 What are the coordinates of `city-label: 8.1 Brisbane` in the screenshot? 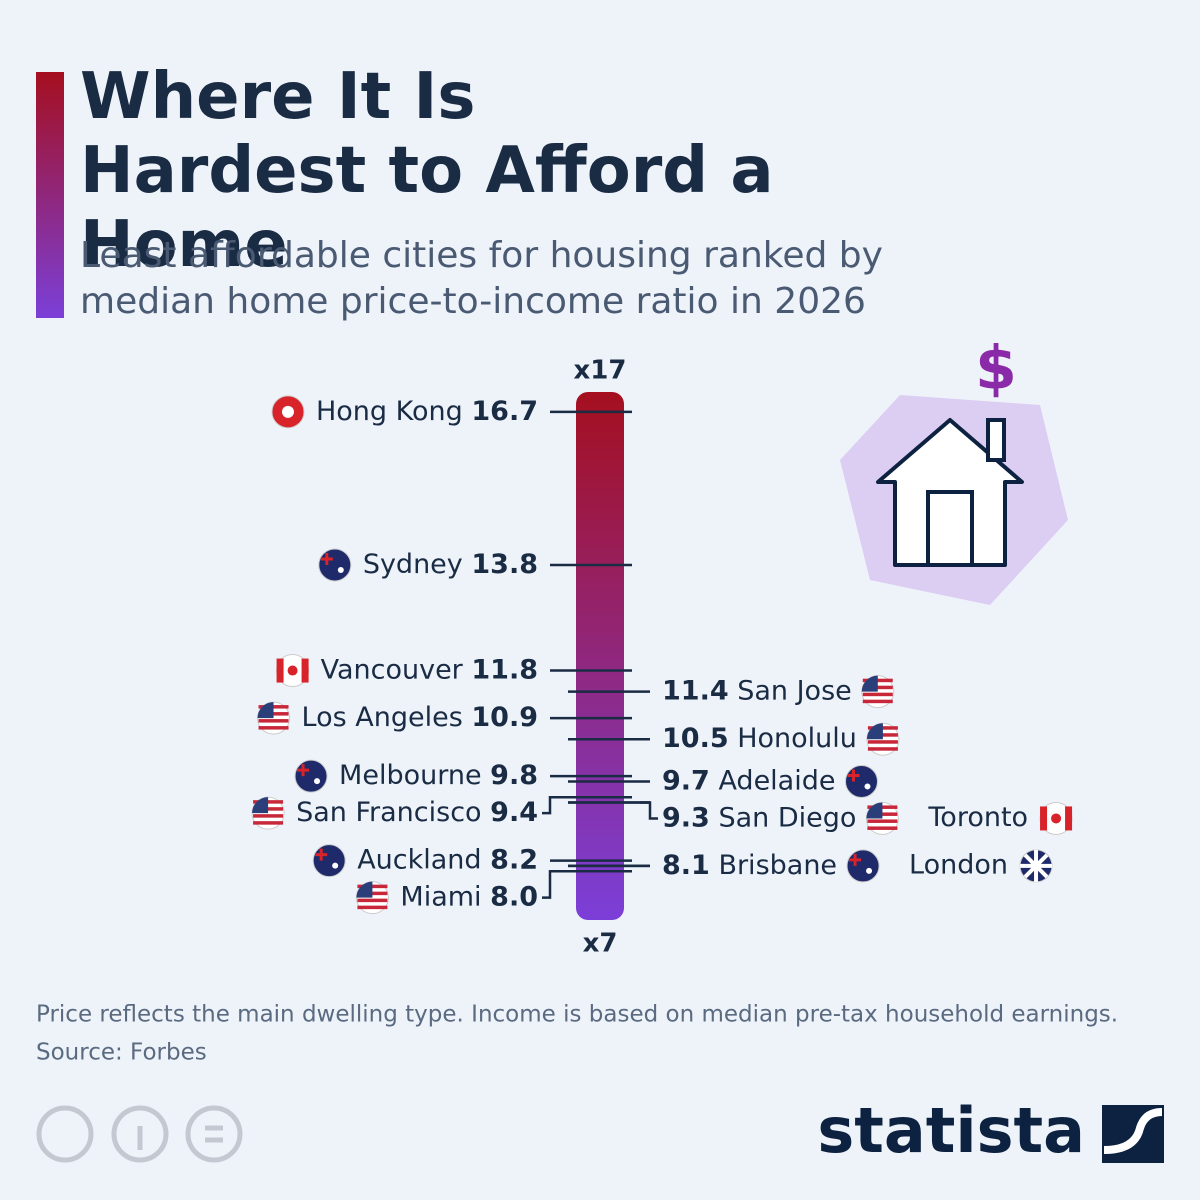 It's located at (749, 864).